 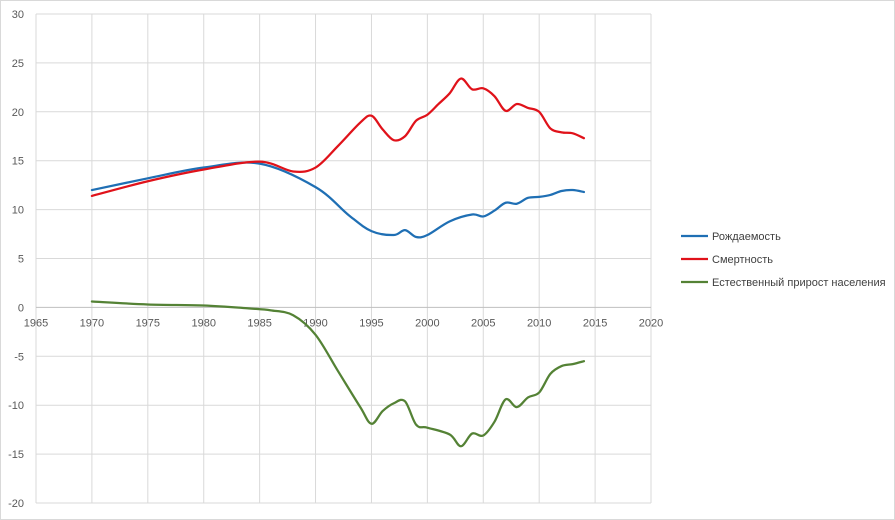 I want to click on y-tick-label: -20, so click(x=16, y=504).